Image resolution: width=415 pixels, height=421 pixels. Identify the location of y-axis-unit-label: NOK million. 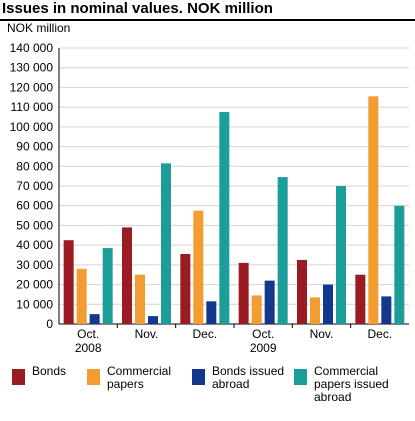
(39, 28).